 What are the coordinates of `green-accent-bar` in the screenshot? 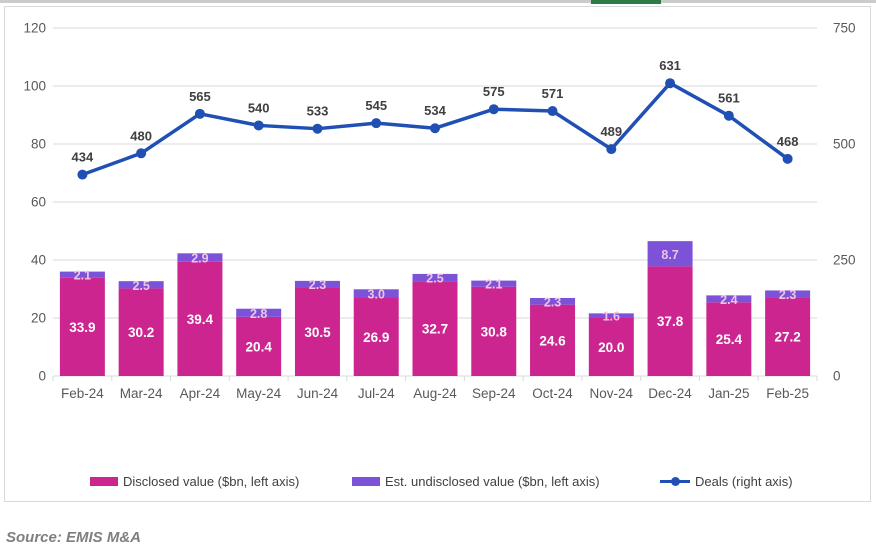 It's located at (626, 2).